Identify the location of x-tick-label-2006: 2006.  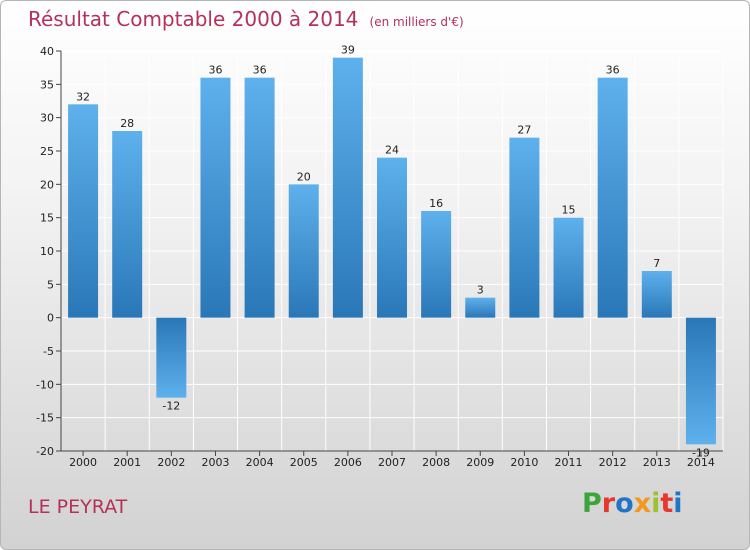
(348, 462).